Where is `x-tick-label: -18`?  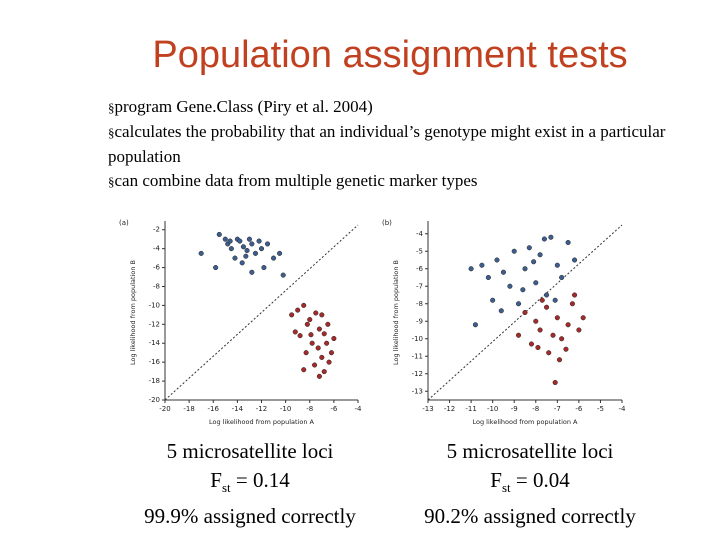
x-tick-label: -18 is located at coordinates (188, 409).